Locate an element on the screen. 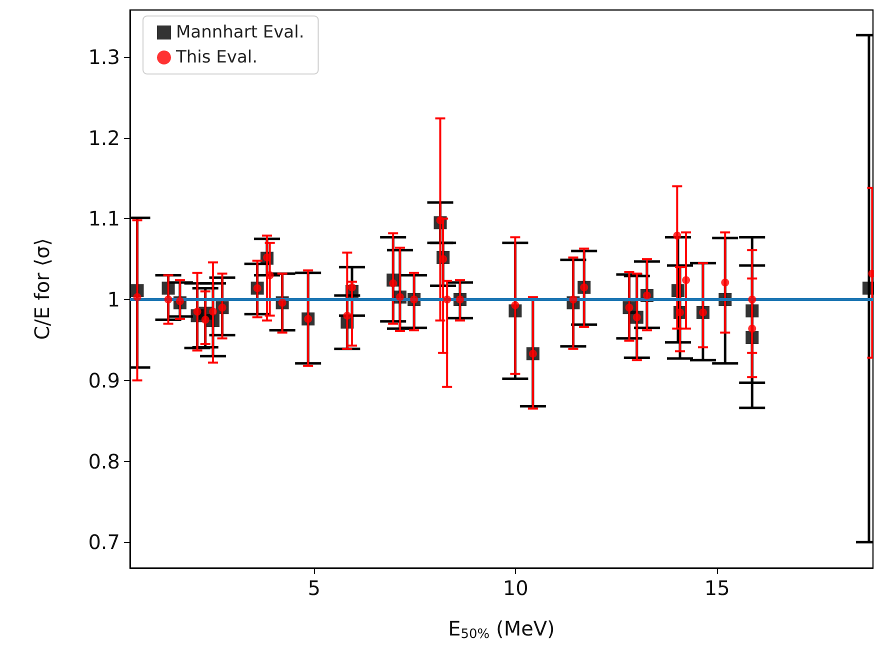  x-tick-label: 5 is located at coordinates (314, 588).